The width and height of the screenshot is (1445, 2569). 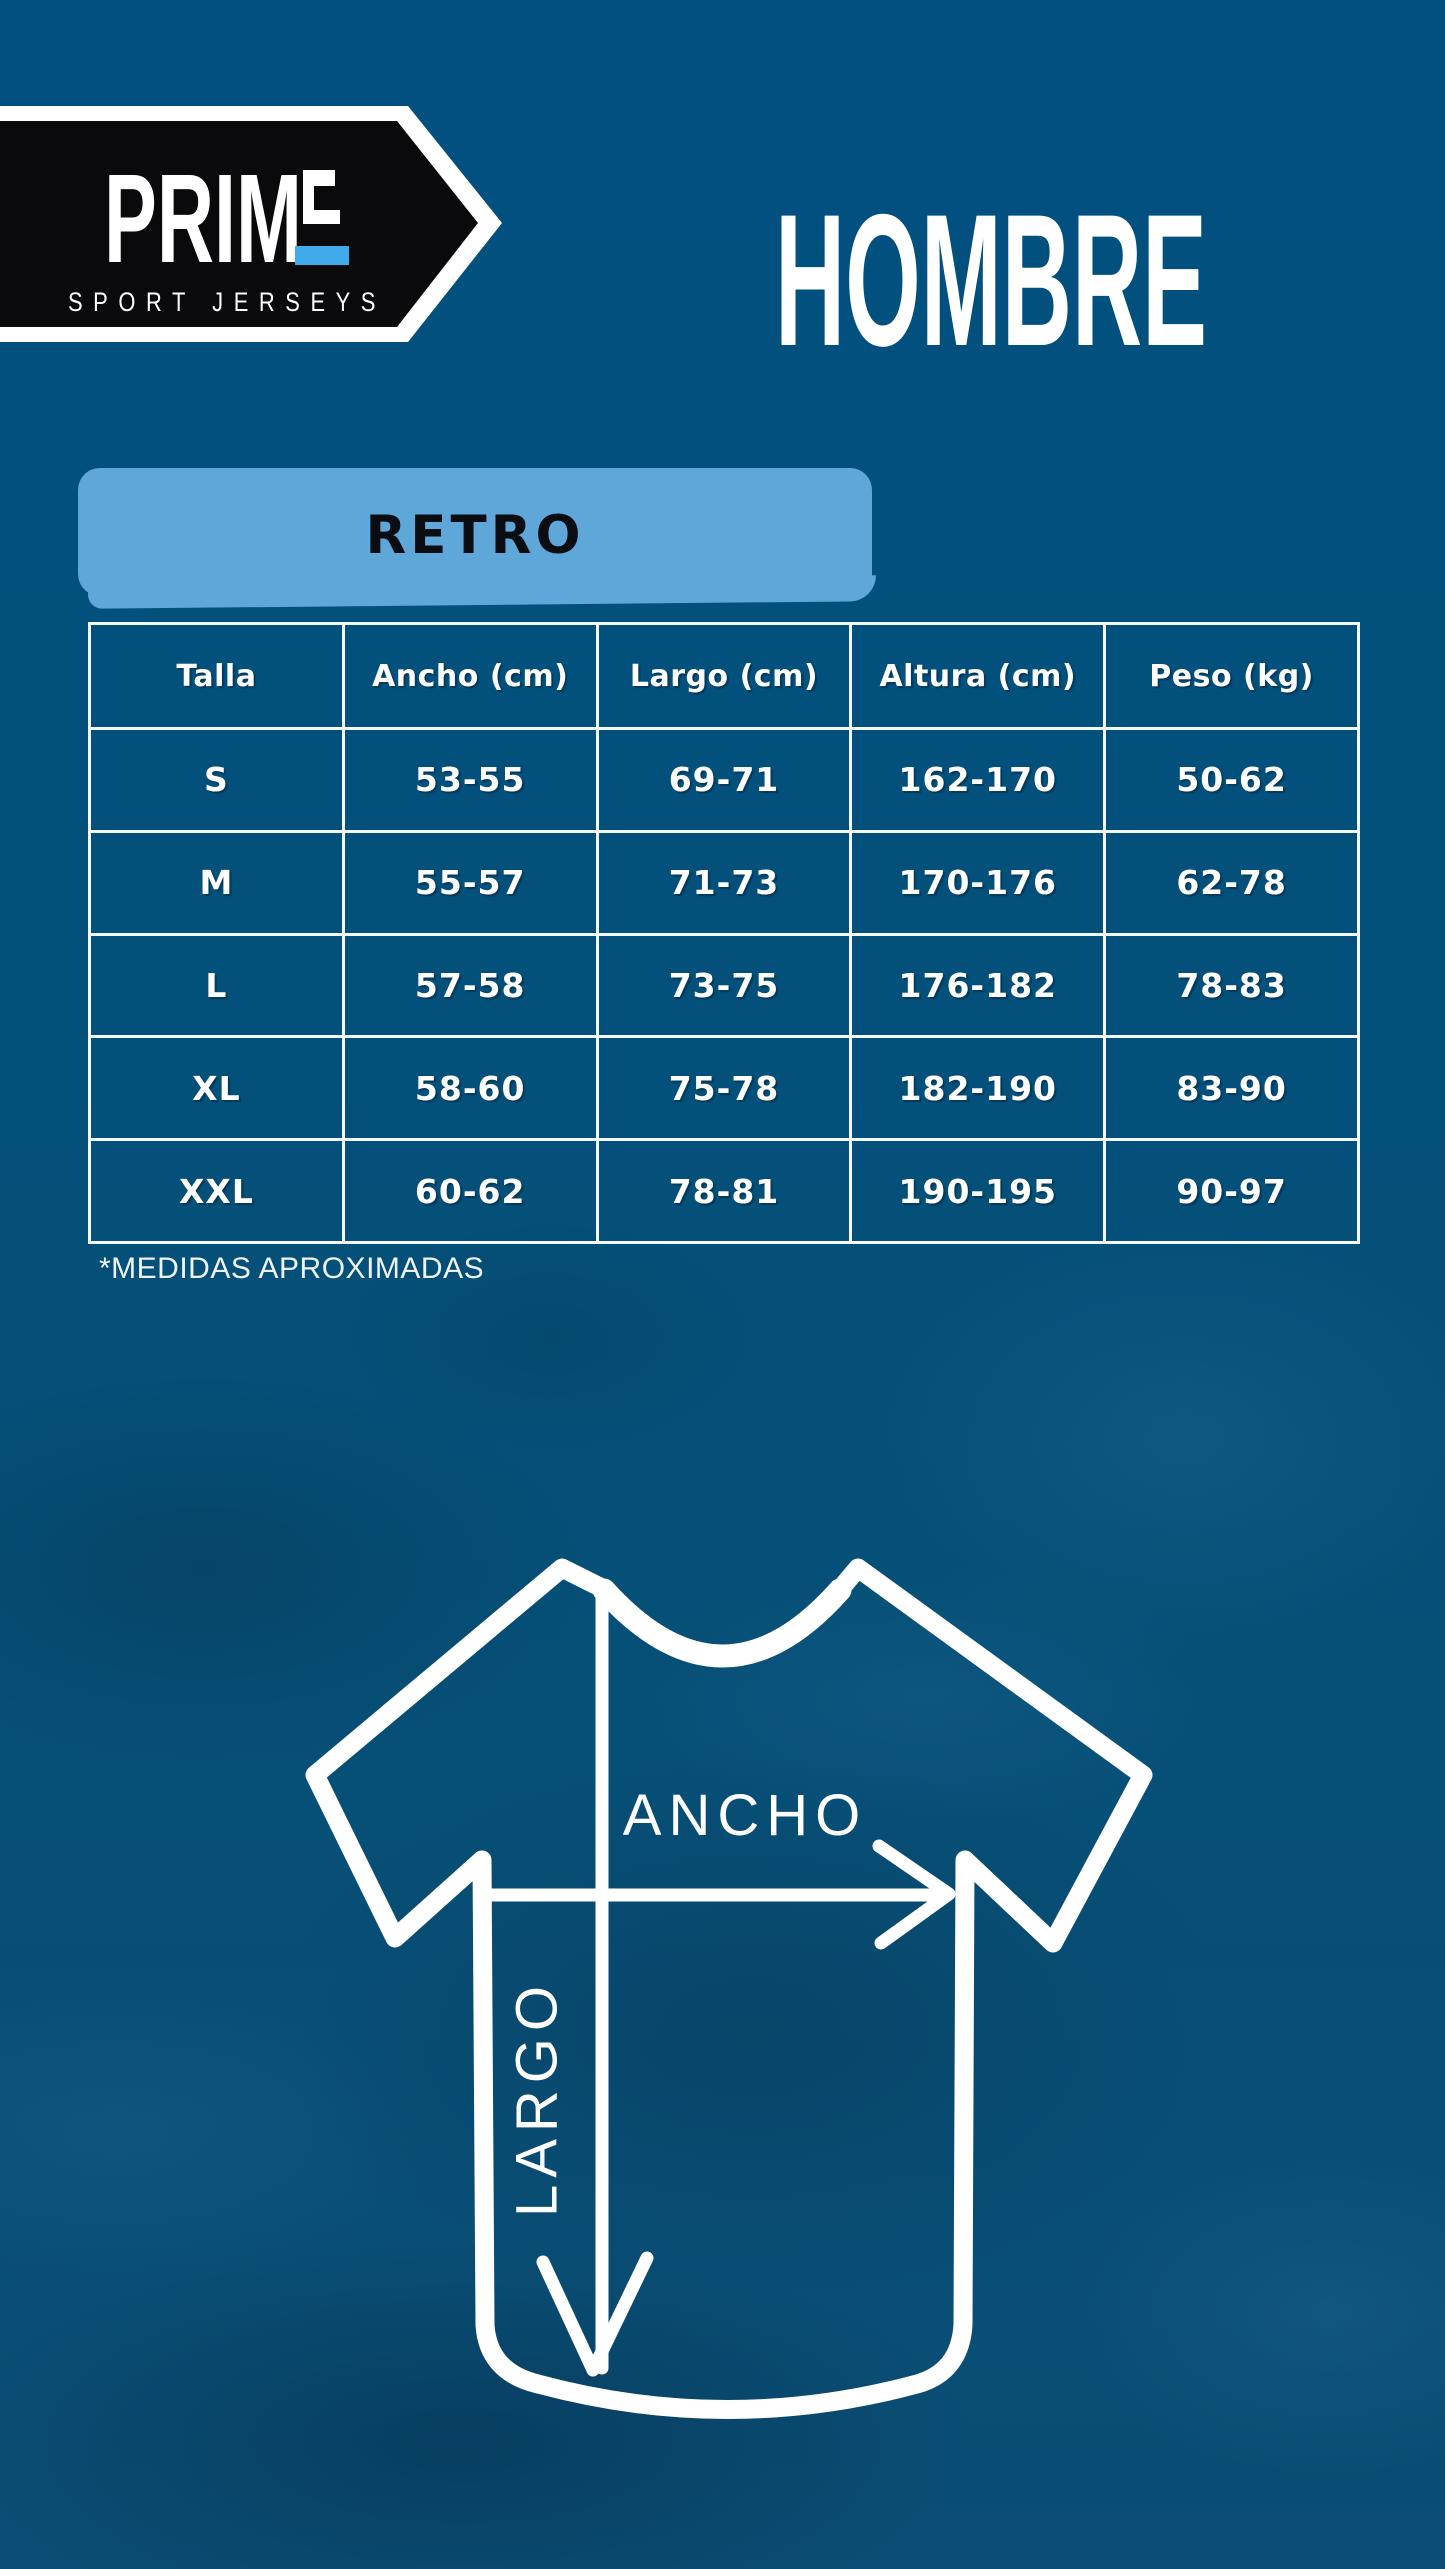 I want to click on brand-wordmark: PRIM, so click(x=203, y=218).